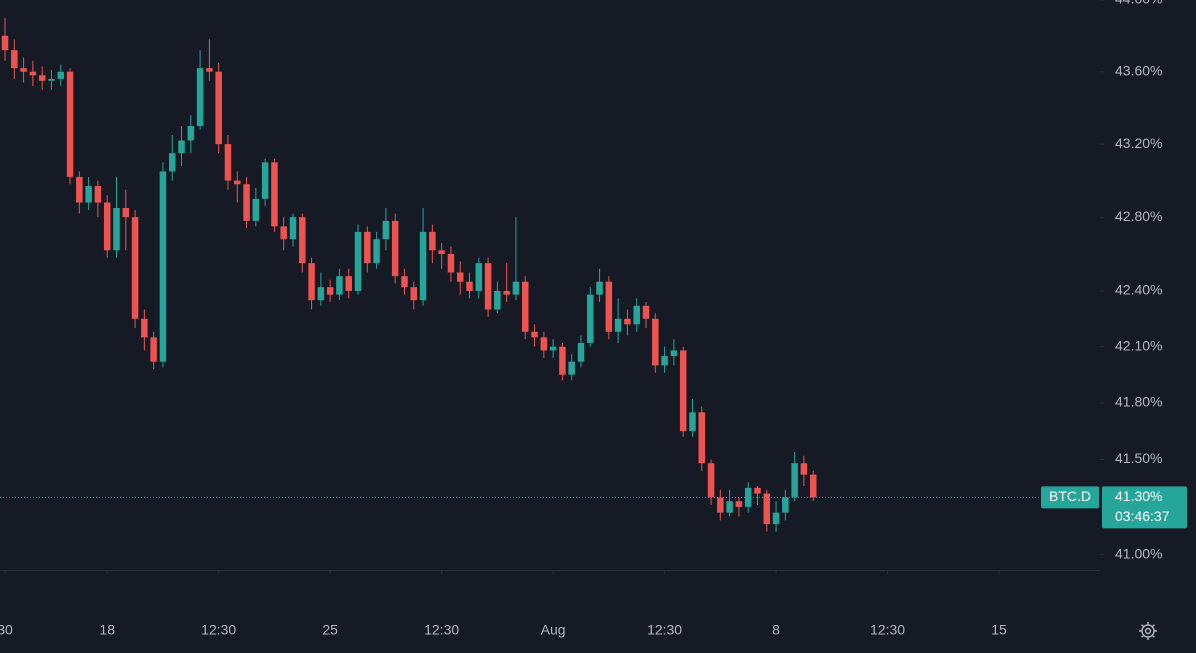  Describe the element at coordinates (1138, 290) in the screenshot. I see `y-tick-label: 42.40%` at that location.